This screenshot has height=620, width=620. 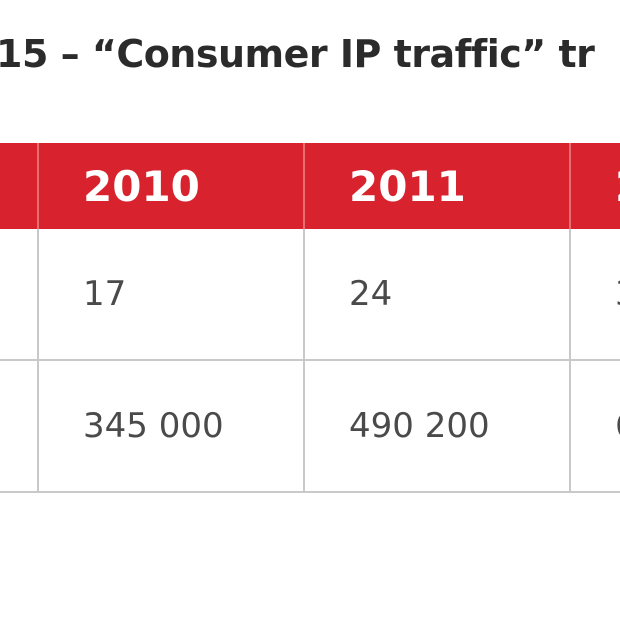 I want to click on table-cell: 24, so click(x=437, y=295).